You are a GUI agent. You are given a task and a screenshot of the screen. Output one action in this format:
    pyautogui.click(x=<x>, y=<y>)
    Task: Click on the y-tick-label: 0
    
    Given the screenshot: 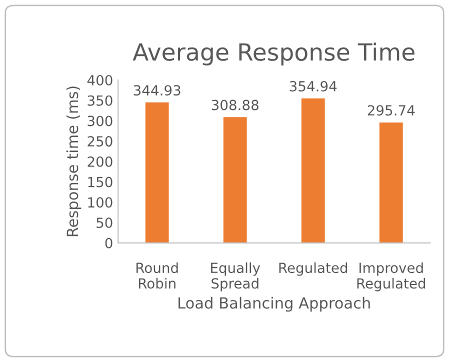 What is the action you would take?
    pyautogui.click(x=108, y=243)
    